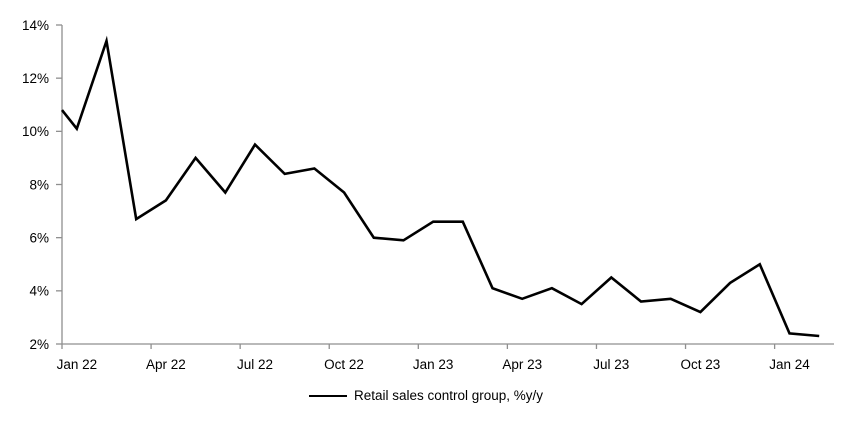  Describe the element at coordinates (35, 25) in the screenshot. I see `y-tick-label: 14%` at that location.